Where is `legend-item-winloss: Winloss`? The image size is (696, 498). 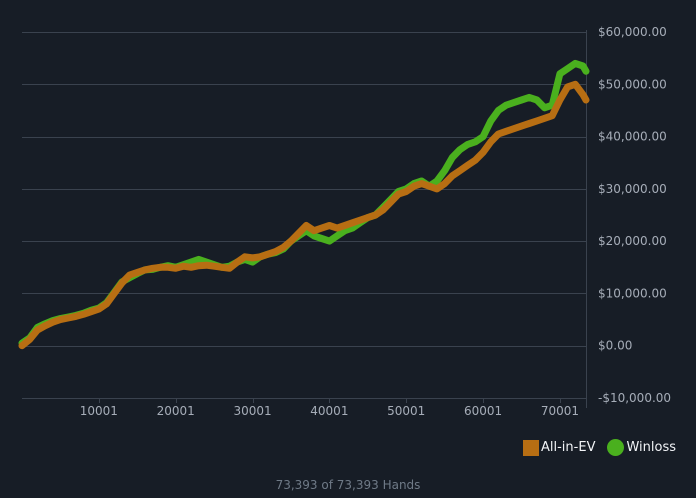
legend-item-winloss: Winloss is located at coordinates (642, 447).